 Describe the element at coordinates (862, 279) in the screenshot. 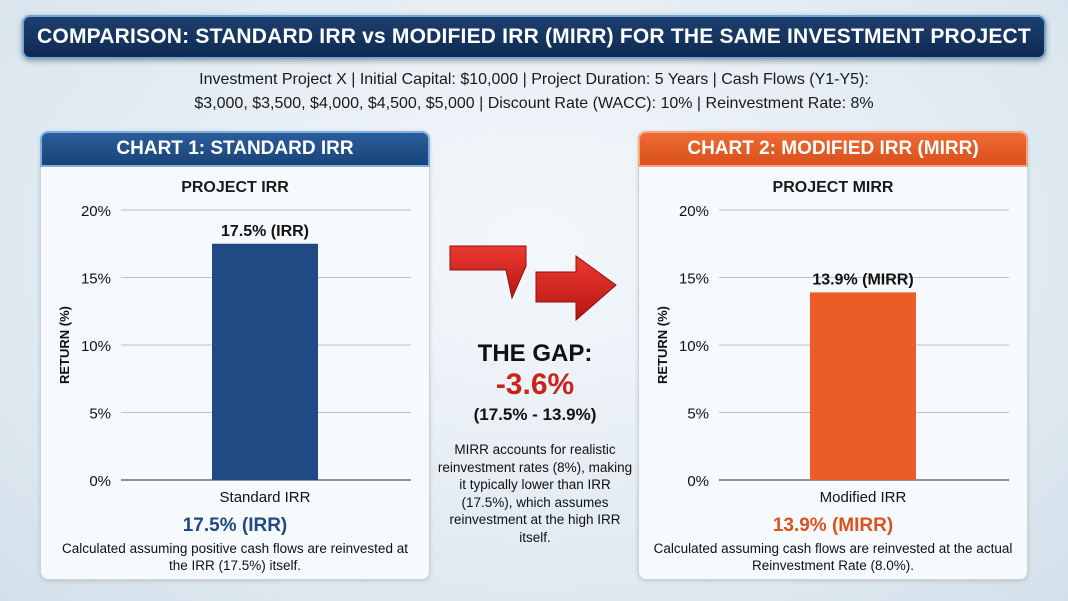

I see `bar-data-label: 13.9% (MIRR)` at that location.